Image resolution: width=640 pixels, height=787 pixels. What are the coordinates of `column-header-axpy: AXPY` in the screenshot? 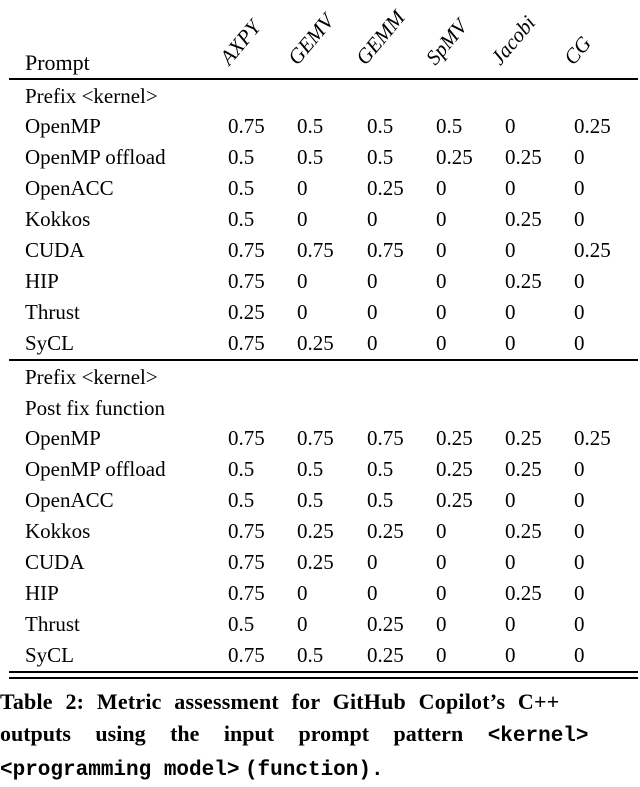 It's located at (240, 42).